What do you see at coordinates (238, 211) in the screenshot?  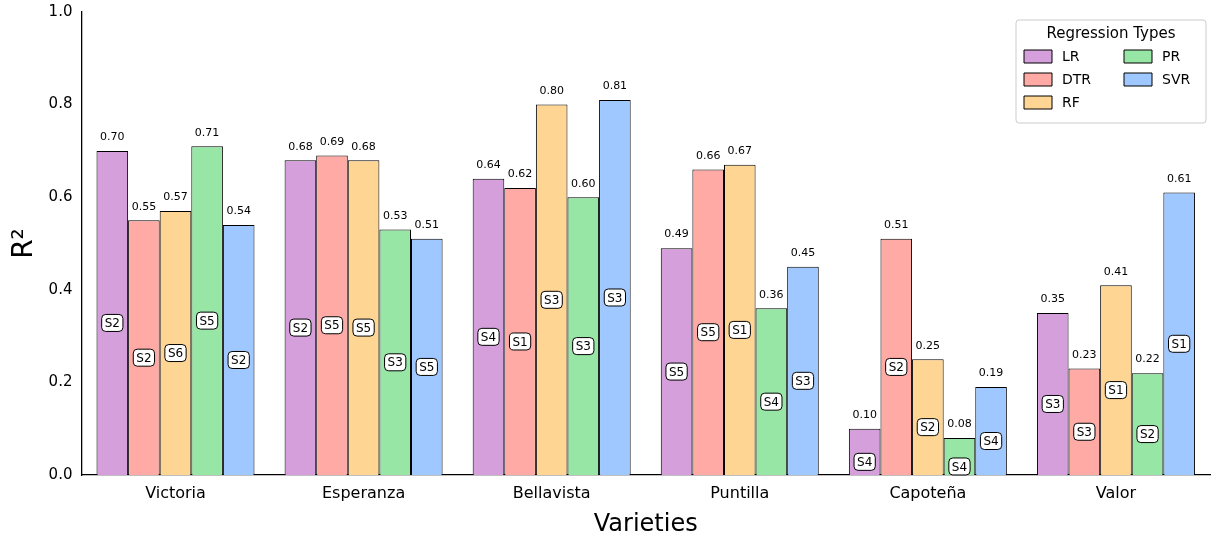 I see `data-label: 0.54` at bounding box center [238, 211].